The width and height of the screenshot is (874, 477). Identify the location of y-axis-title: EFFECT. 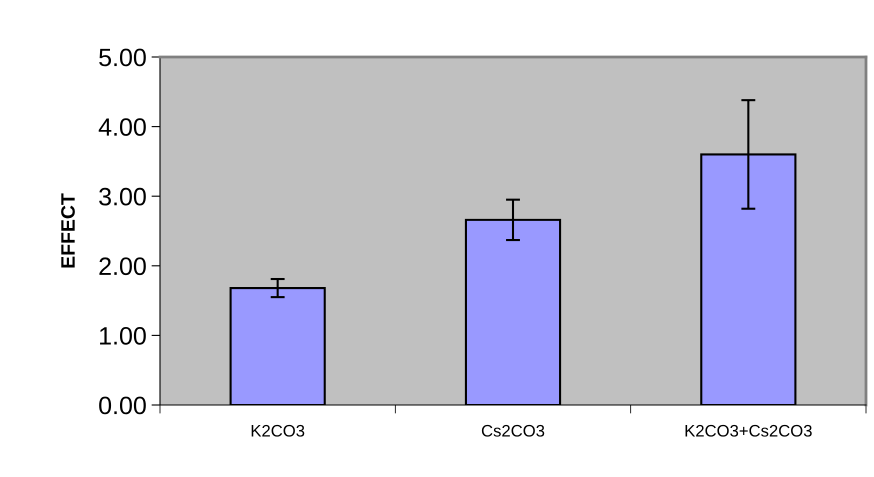
(68, 230).